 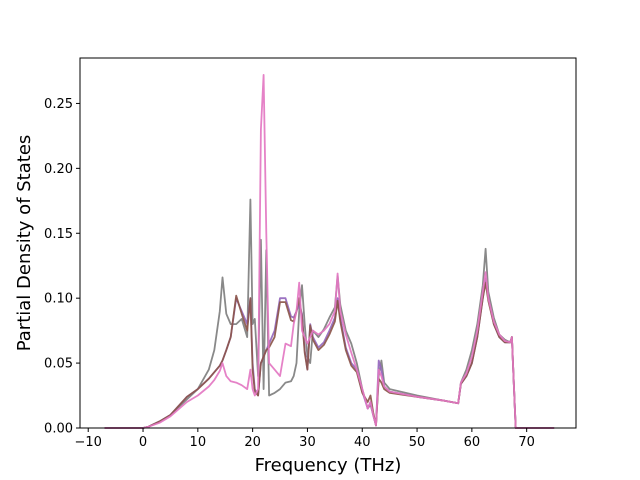 I want to click on y-axis-ticks: 0.00 0.05 0.10 0.15 0.20 0.25, so click(x=62, y=267).